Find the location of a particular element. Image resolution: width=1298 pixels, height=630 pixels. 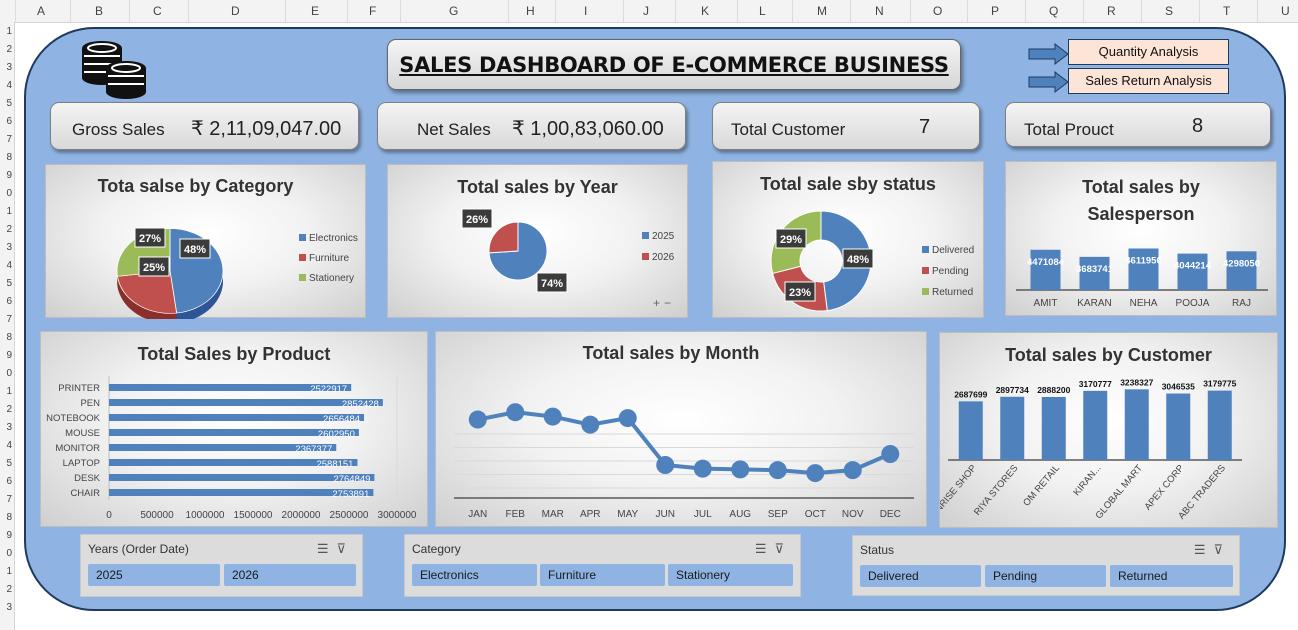

column-header-h: H is located at coordinates (530, 11).